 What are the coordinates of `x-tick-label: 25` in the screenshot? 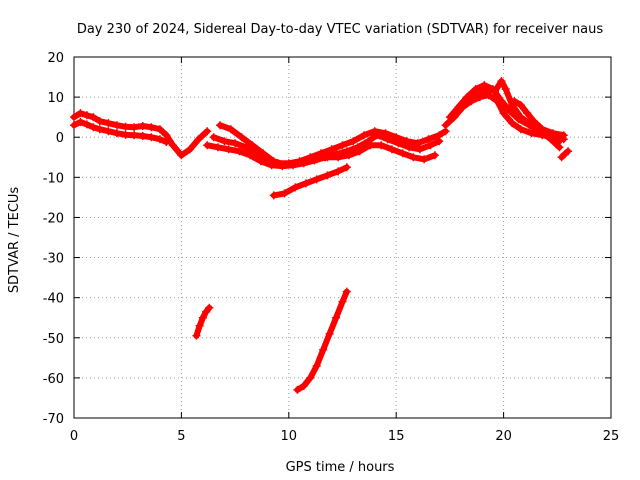 It's located at (611, 436).